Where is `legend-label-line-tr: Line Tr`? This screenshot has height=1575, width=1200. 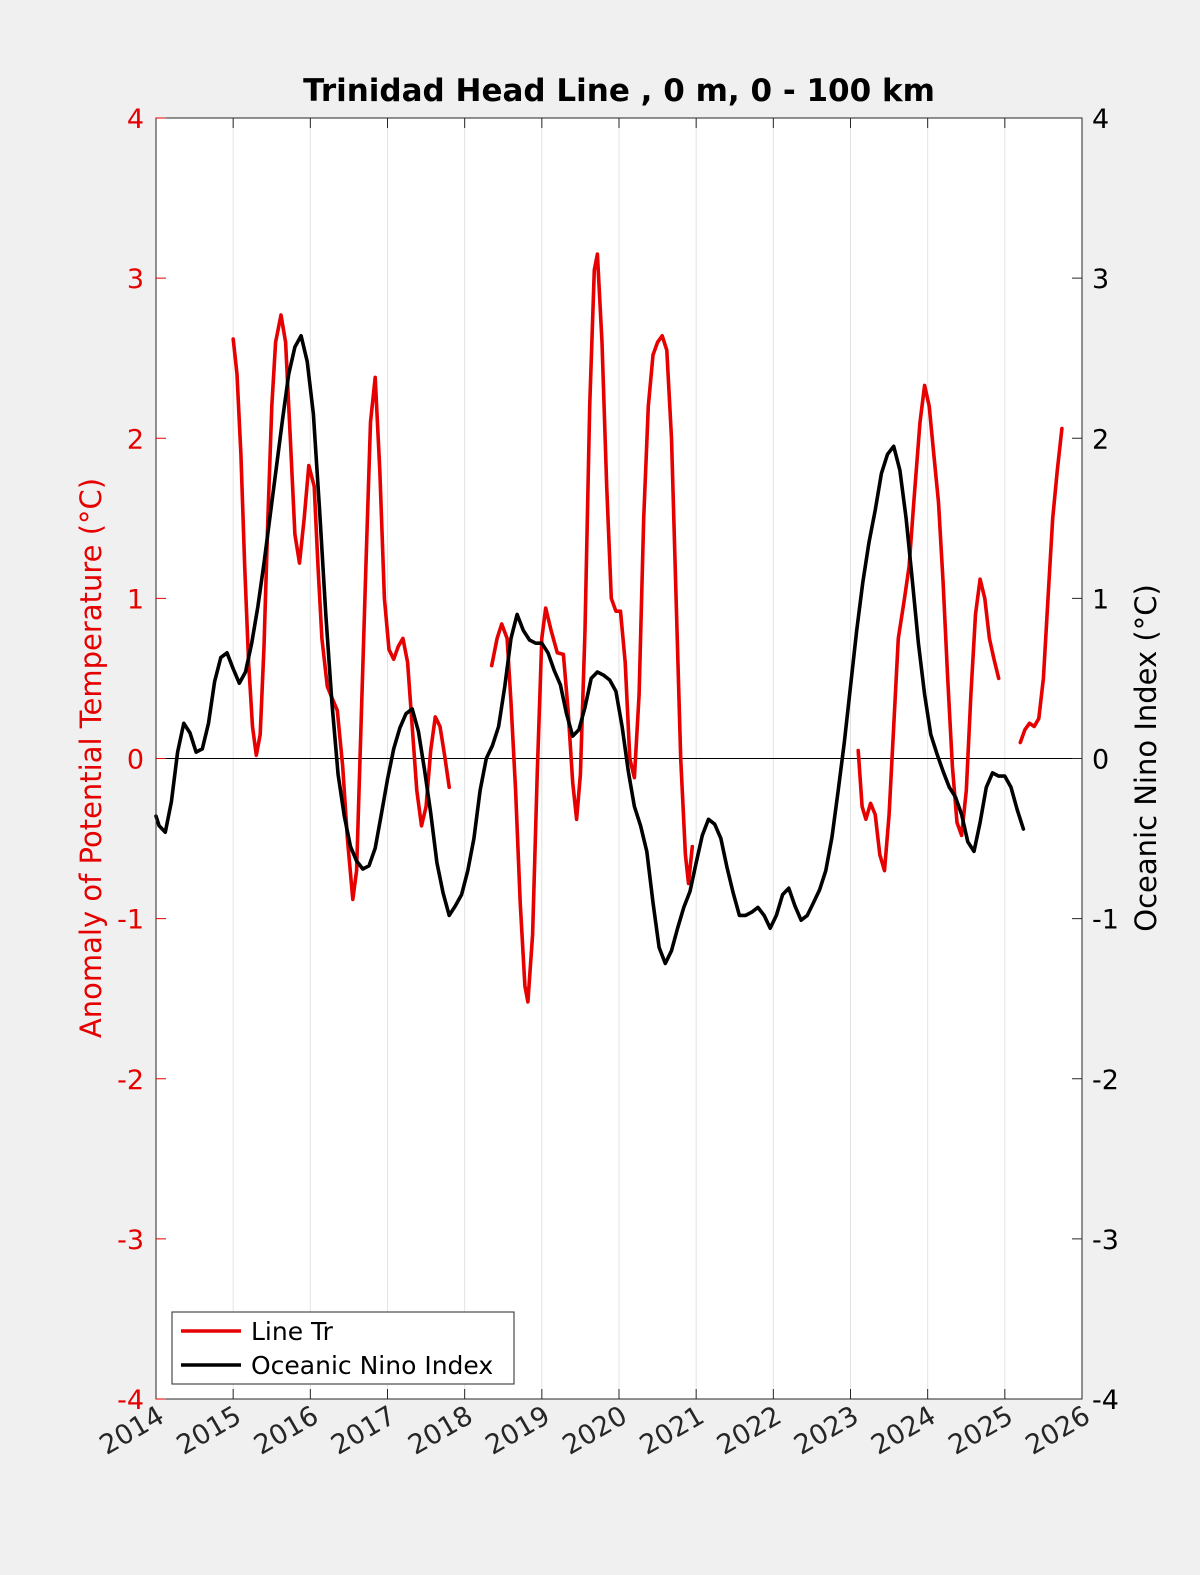 legend-label-line-tr: Line Tr is located at coordinates (292, 1331).